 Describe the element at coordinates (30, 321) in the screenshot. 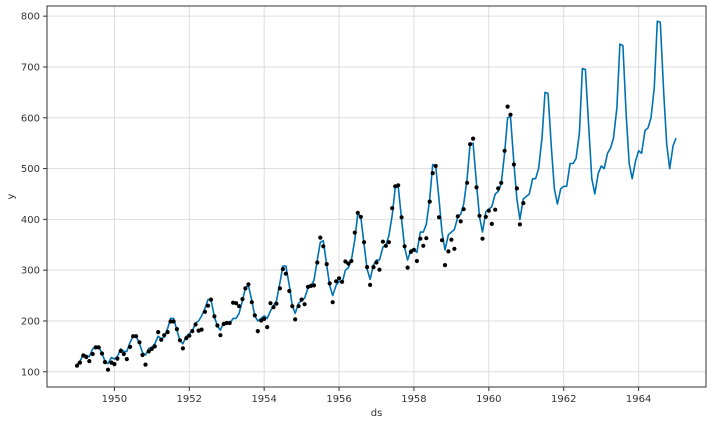

I see `y-tick-label: 200` at that location.